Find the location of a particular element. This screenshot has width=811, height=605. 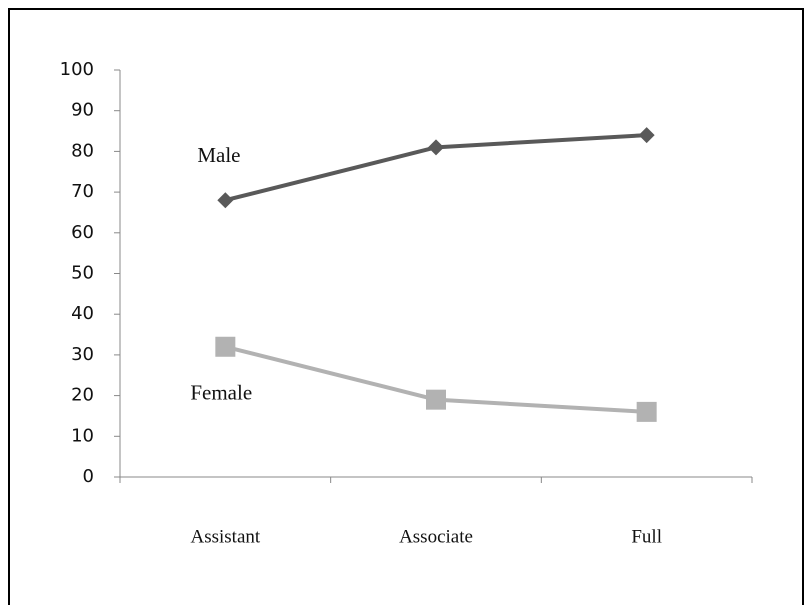

y-tick-label: 90 is located at coordinates (82, 110).